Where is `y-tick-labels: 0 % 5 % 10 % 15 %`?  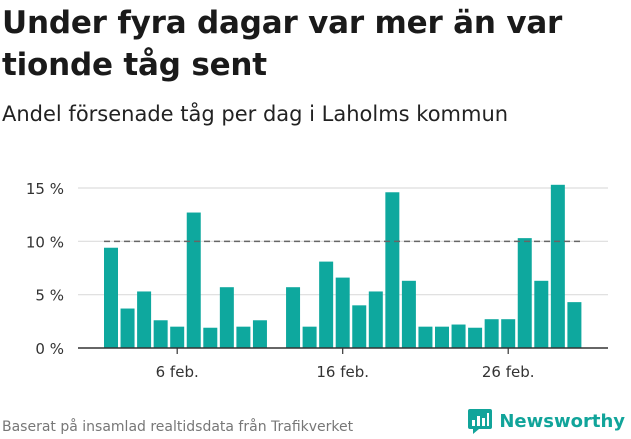 y-tick-labels: 0 % 5 % 10 % 15 % is located at coordinates (45, 269).